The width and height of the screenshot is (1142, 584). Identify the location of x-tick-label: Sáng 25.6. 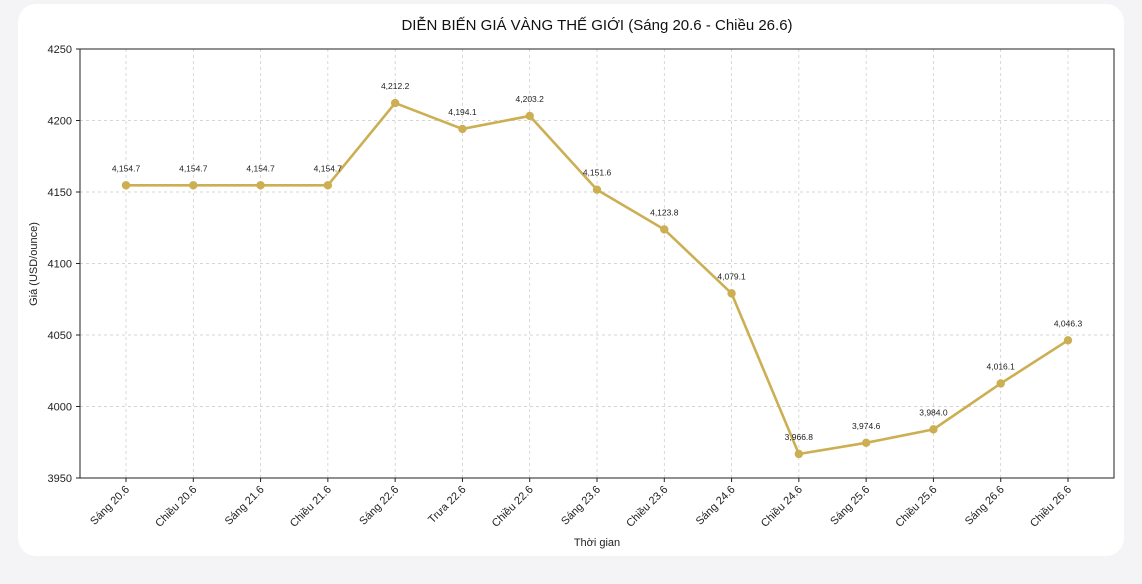
(850, 506).